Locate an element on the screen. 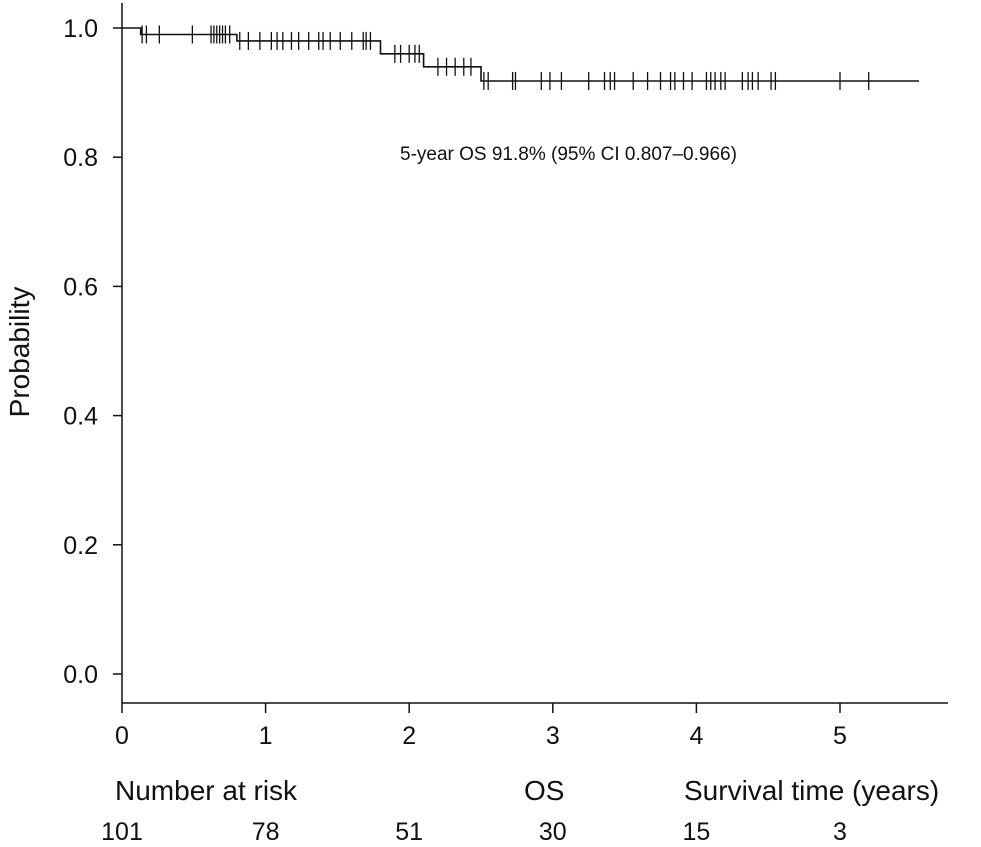 Image resolution: width=981 pixels, height=847 pixels. y-tick-label: 0.4 is located at coordinates (80, 417).